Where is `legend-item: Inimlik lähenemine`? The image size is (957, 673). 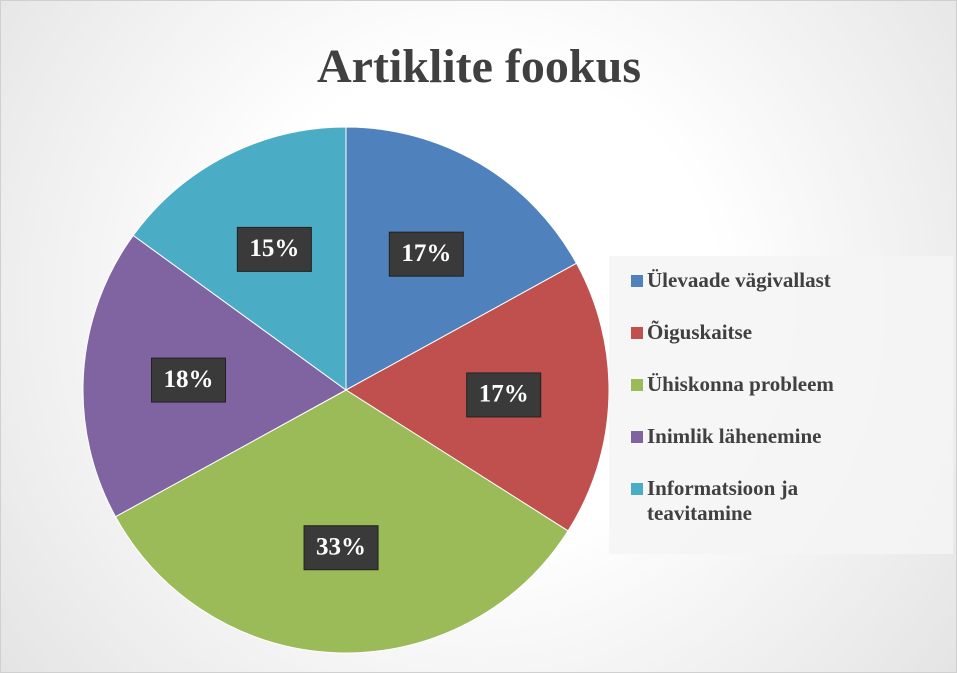 legend-item: Inimlik lähenemine is located at coordinates (781, 436).